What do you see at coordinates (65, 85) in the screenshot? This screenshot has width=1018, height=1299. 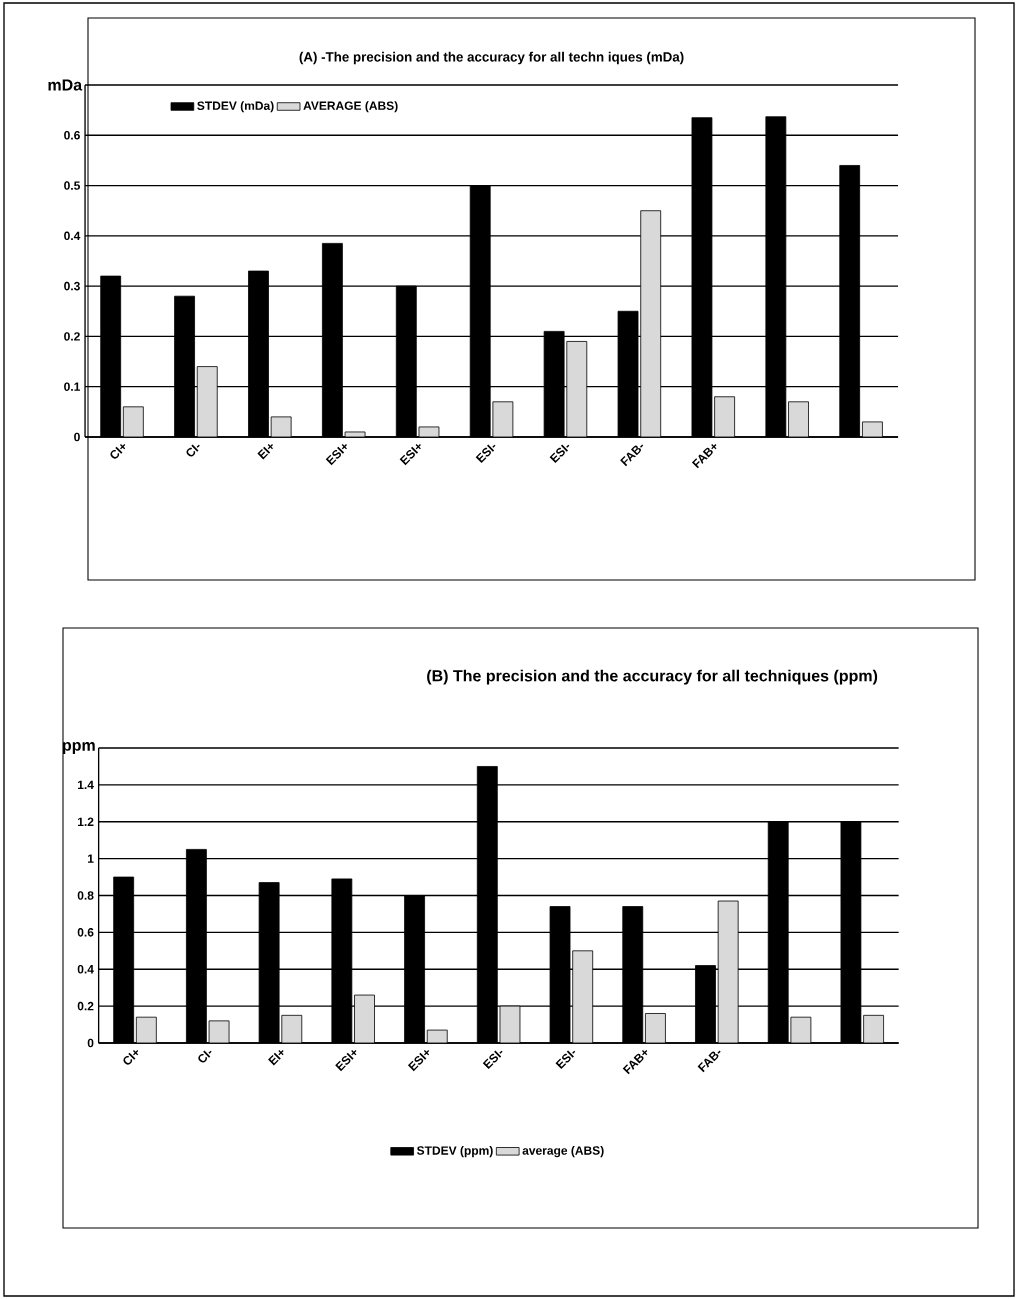 I see `y-axis-title: mDa` at bounding box center [65, 85].